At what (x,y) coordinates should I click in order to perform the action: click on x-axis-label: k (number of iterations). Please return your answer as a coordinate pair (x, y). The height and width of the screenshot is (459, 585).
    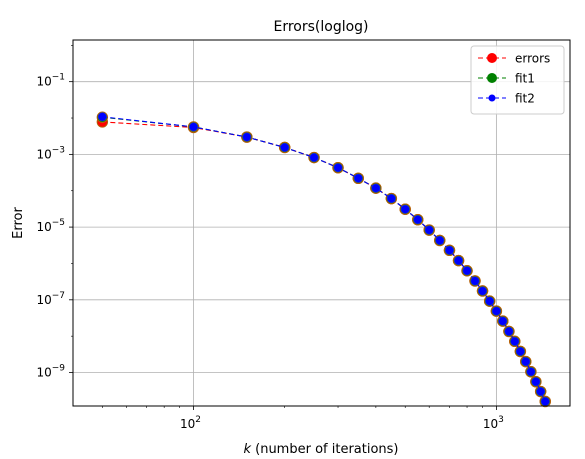
    Looking at the image, I should click on (320, 449).